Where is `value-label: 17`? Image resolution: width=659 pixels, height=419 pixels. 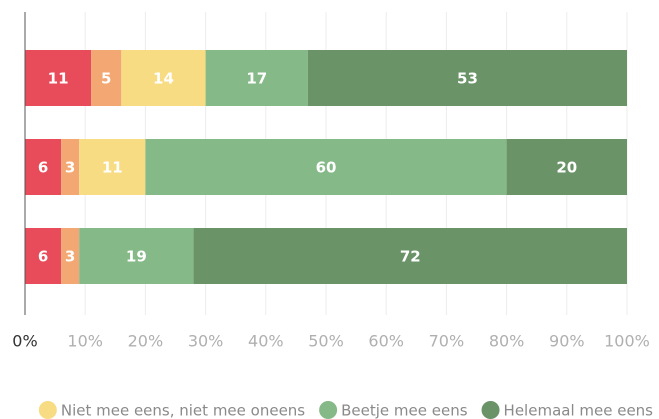
value-label: 17 is located at coordinates (256, 79).